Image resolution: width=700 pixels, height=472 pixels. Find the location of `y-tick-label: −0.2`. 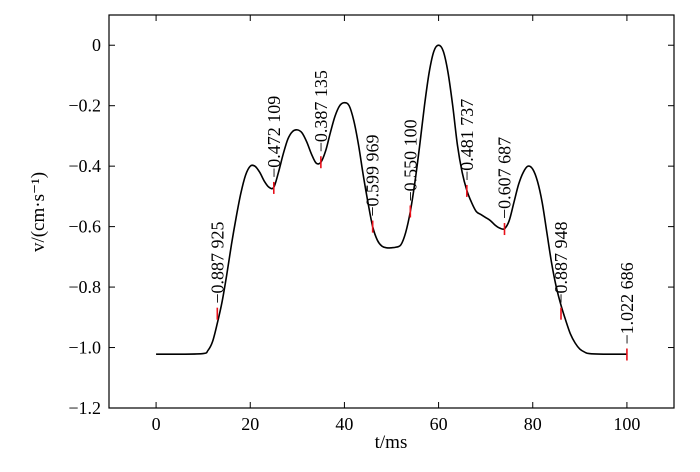

y-tick-label: −0.2 is located at coordinates (84, 106).